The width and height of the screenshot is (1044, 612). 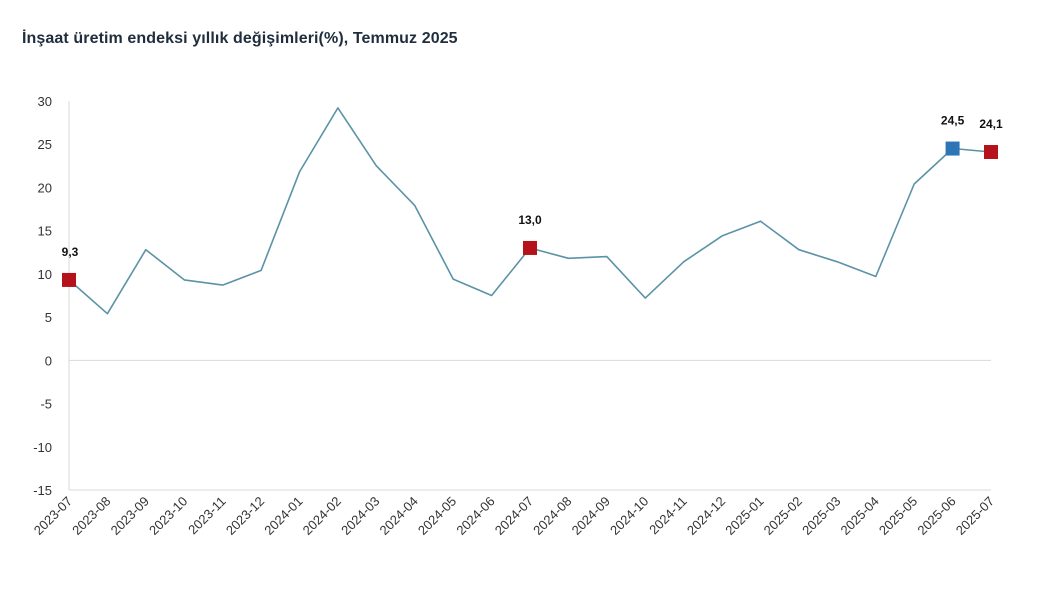 What do you see at coordinates (552, 516) in the screenshot?
I see `x-tick-label: 2024-08` at bounding box center [552, 516].